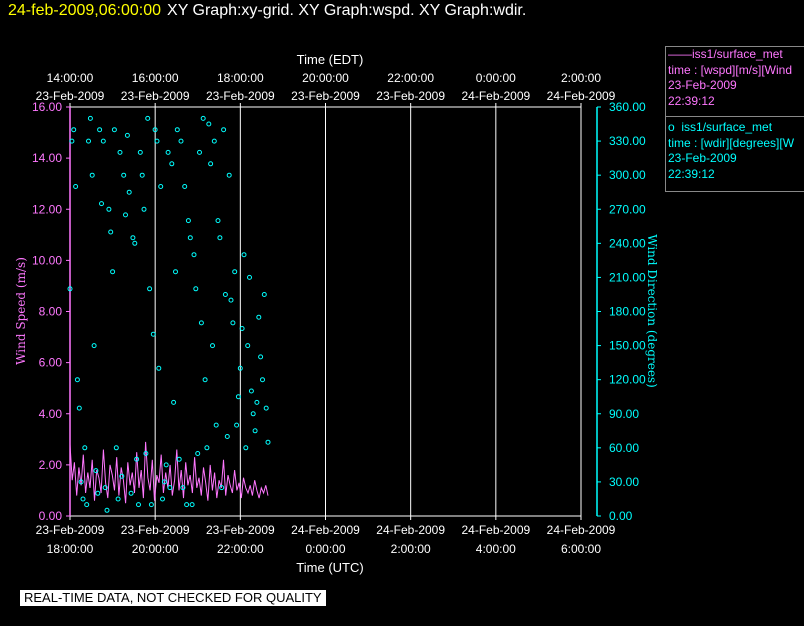  Describe the element at coordinates (51, 465) in the screenshot. I see `left-tick-label: 2.00` at that location.